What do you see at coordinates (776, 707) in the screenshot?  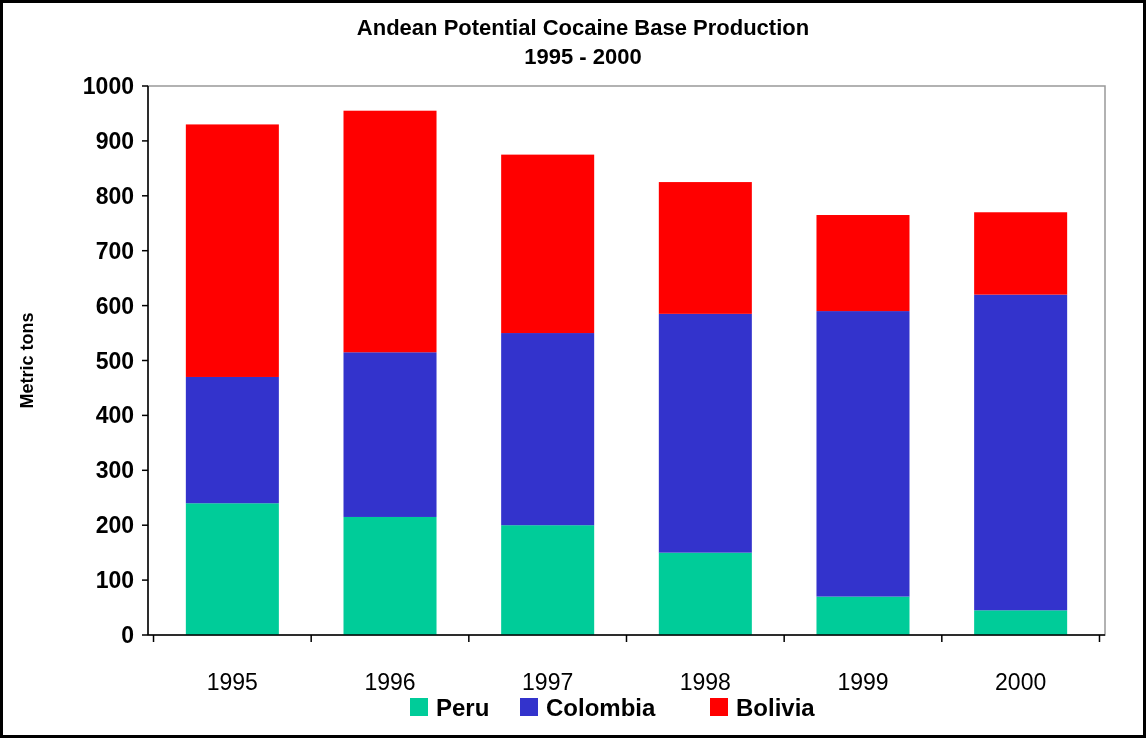 I see `legend-label: Bolivia` at bounding box center [776, 707].